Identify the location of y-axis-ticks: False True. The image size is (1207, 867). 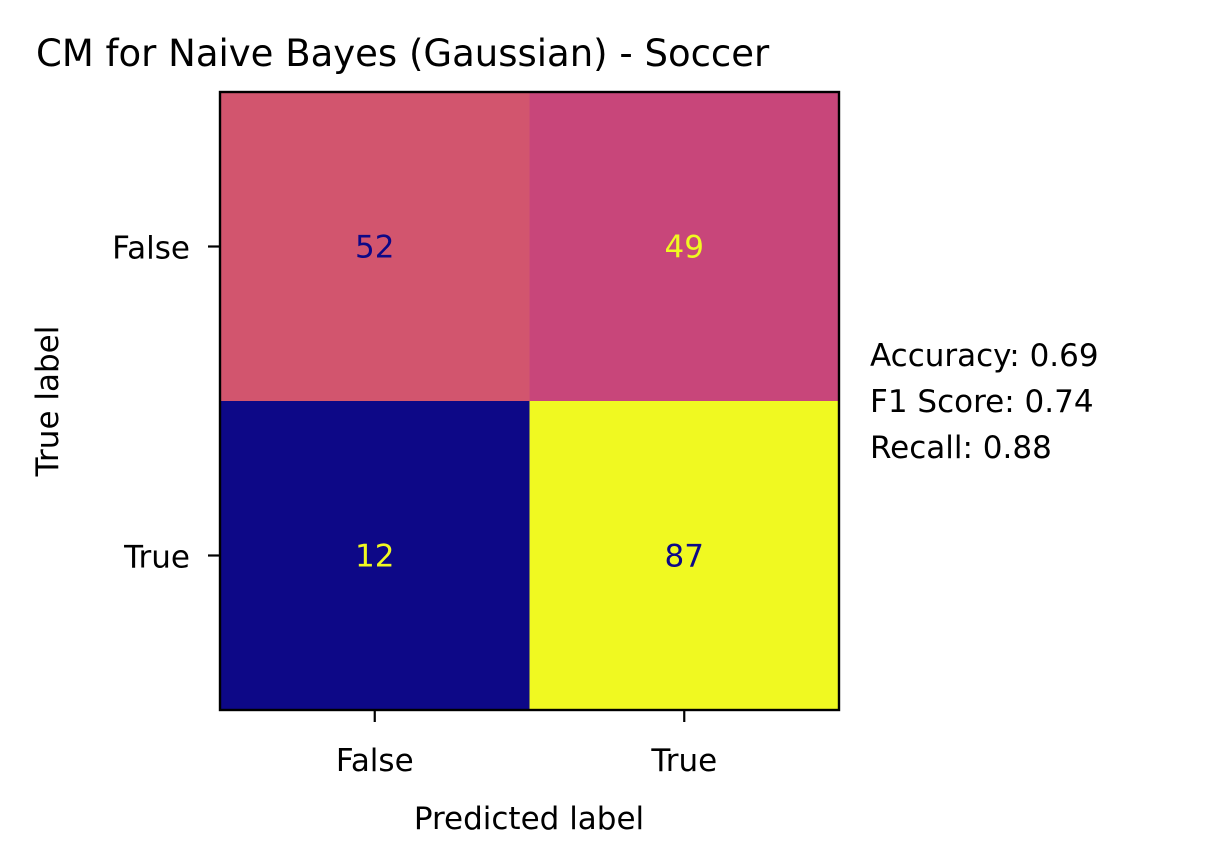
(166, 403).